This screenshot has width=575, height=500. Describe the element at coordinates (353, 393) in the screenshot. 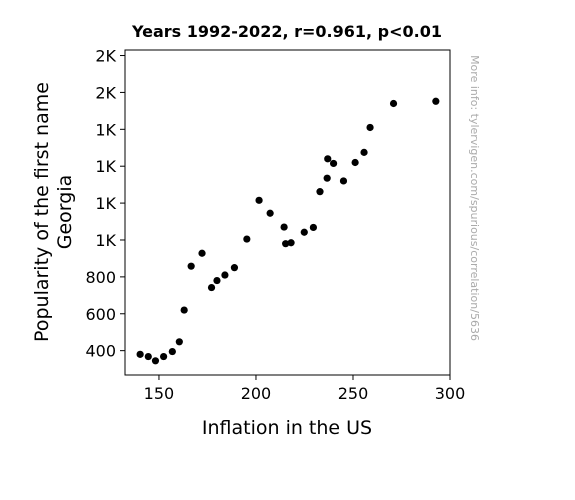

I see `x-tick-label-3: 250` at that location.